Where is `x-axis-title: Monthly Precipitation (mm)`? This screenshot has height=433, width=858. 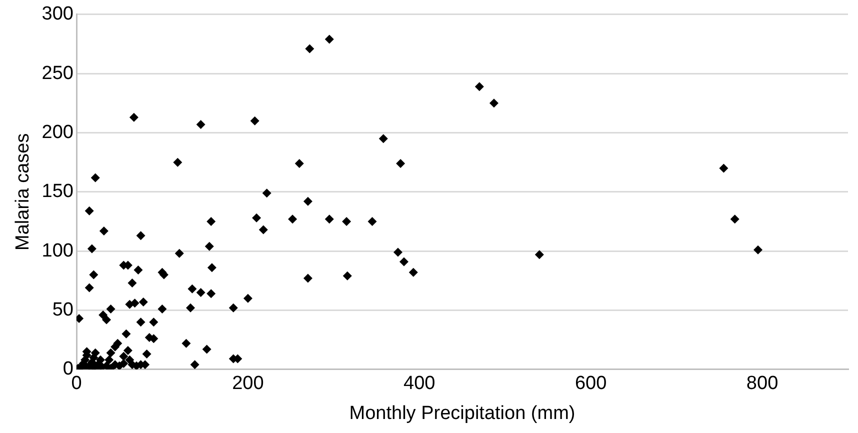
x-axis-title: Monthly Precipitation (mm) is located at coordinates (462, 413).